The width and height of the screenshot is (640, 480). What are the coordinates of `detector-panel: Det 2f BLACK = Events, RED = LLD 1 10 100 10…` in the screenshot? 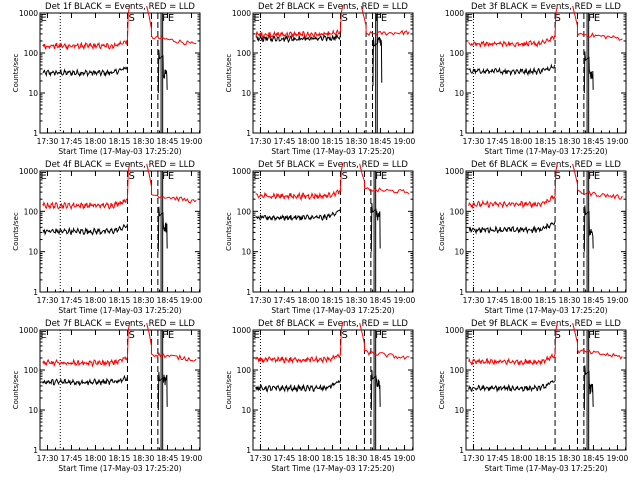 It's located at (320, 79).